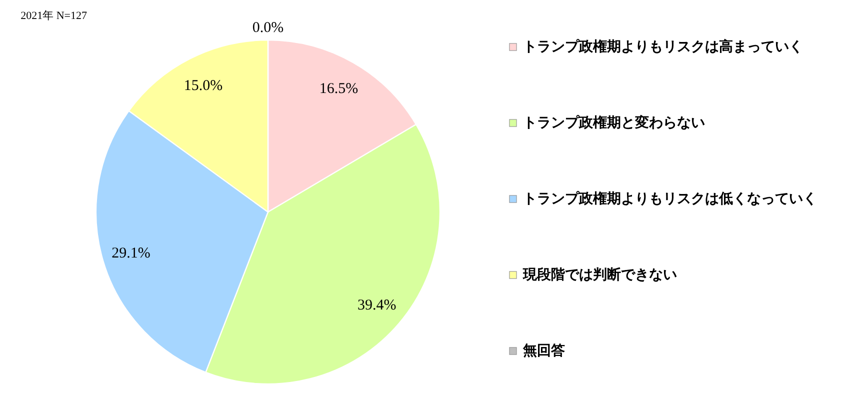 This screenshot has width=860, height=412. Describe the element at coordinates (338, 88) in the screenshot. I see `data-label: 16.5%` at that location.